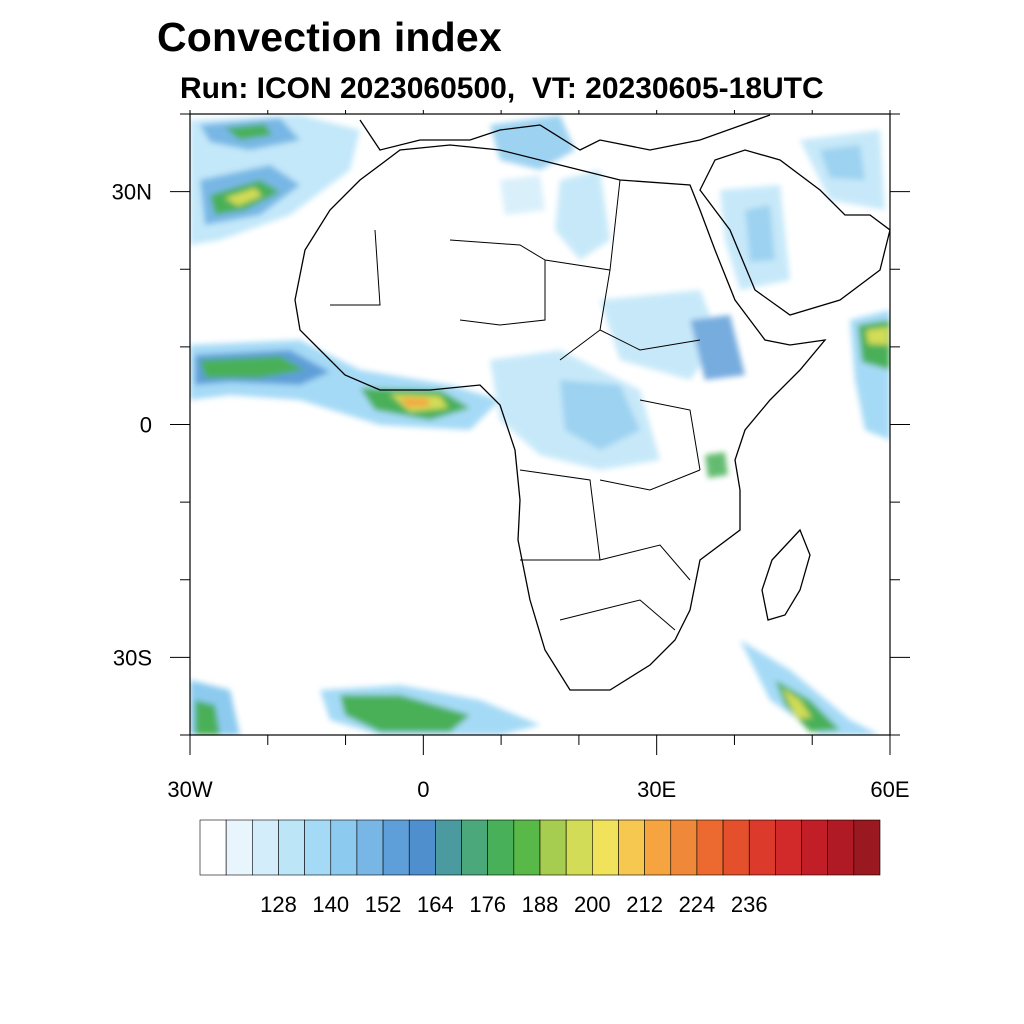 The image size is (1024, 1024). I want to click on map-title: Convection index, so click(329, 37).